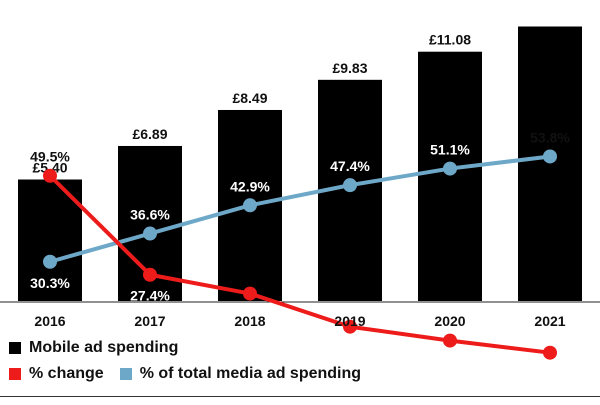 The width and height of the screenshot is (600, 405). Describe the element at coordinates (249, 321) in the screenshot. I see `x-tick-label: 2018` at that location.